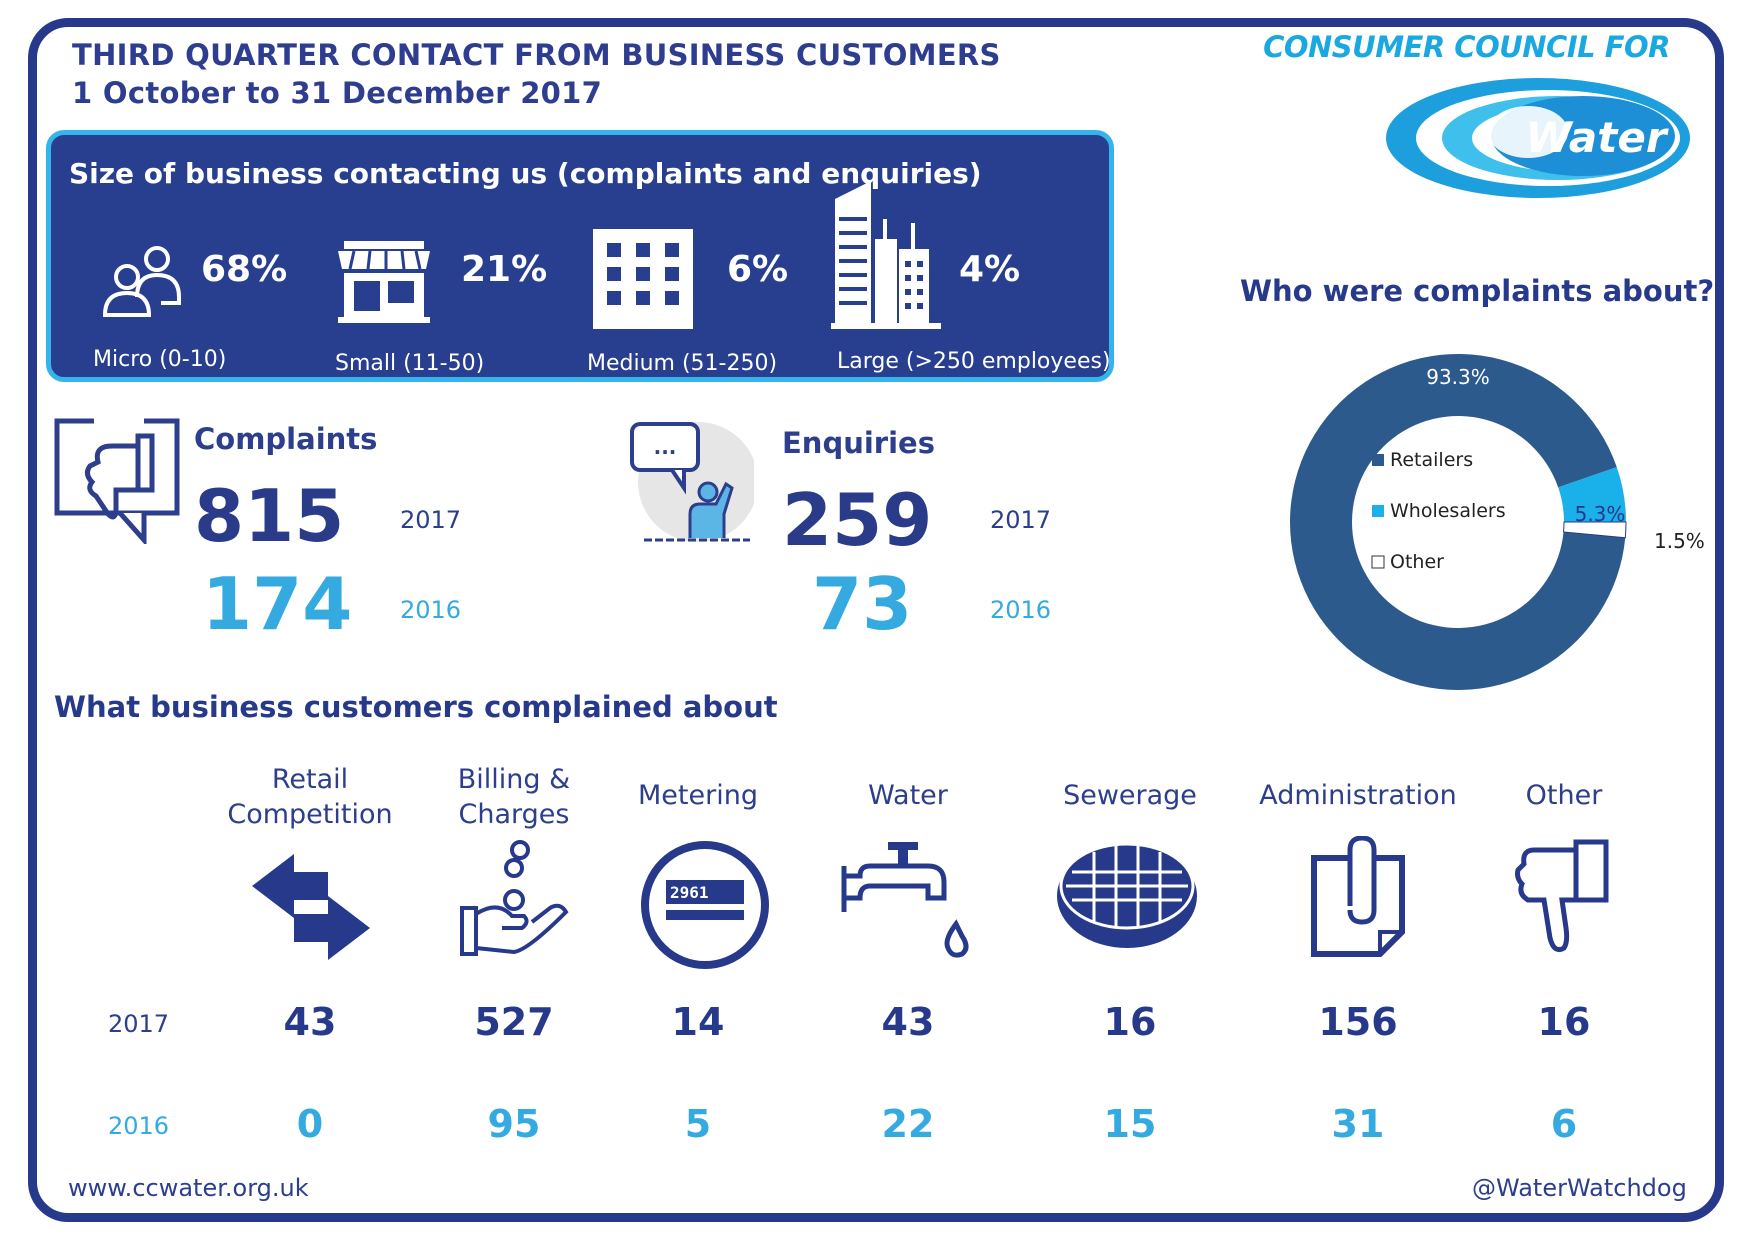 This screenshot has height=1240, width=1754. What do you see at coordinates (514, 797) in the screenshot?
I see `category-label-1: Billing & Charges` at bounding box center [514, 797].